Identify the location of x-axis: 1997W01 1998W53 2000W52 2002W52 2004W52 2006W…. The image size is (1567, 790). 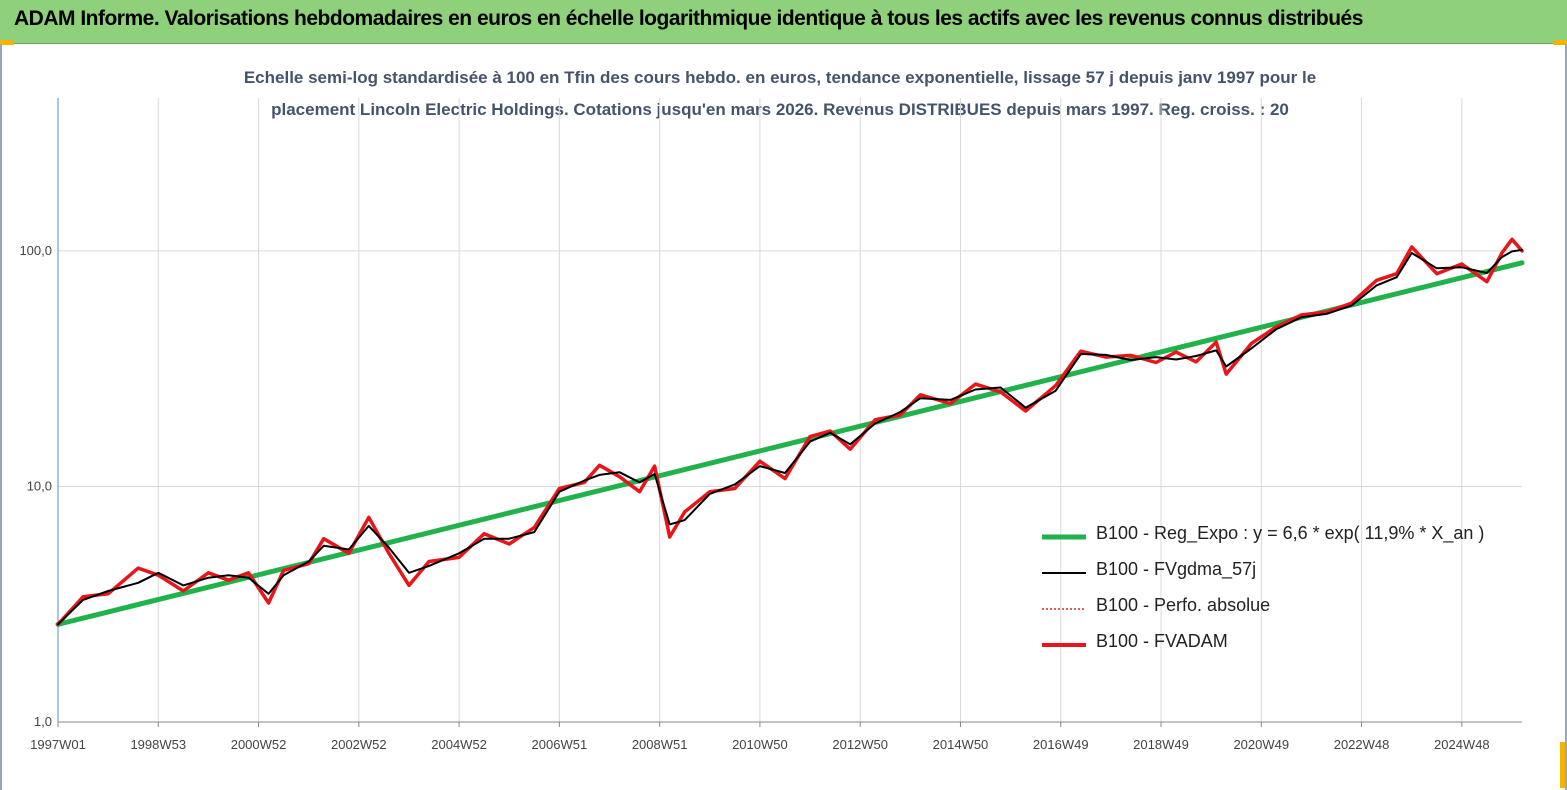
(776, 736).